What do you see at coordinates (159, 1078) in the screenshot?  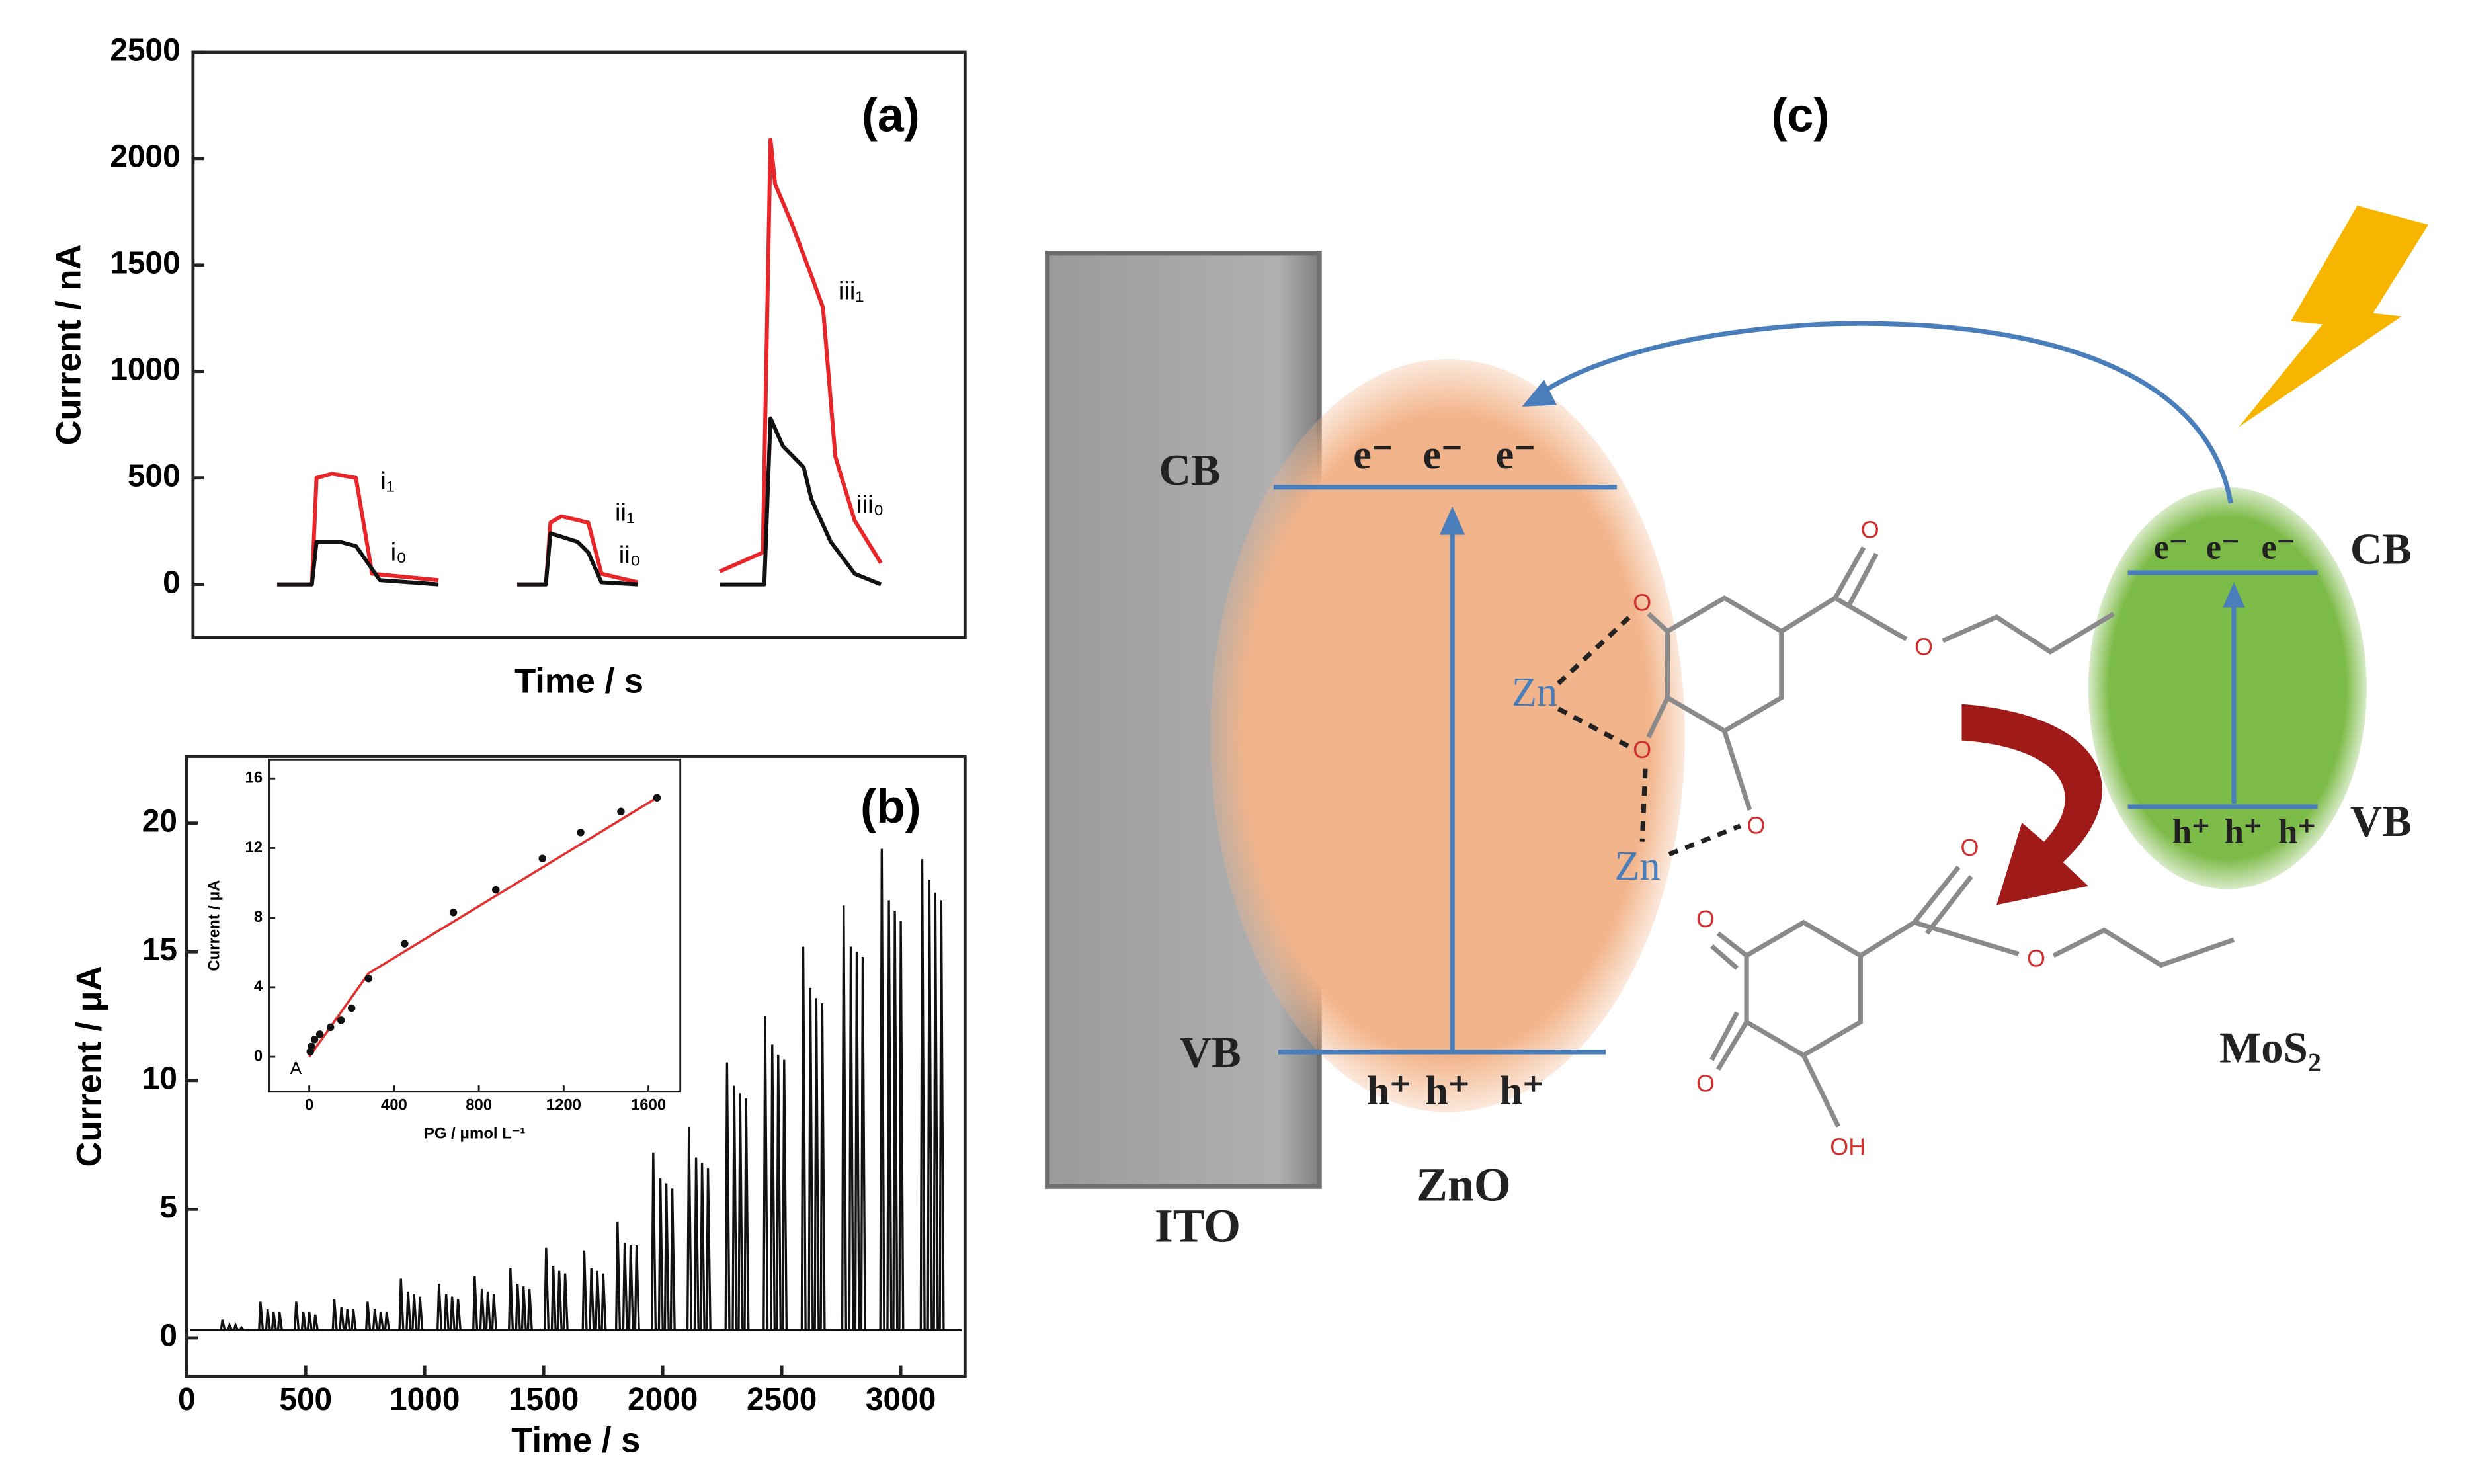 I see `y-tick-label: 10` at bounding box center [159, 1078].